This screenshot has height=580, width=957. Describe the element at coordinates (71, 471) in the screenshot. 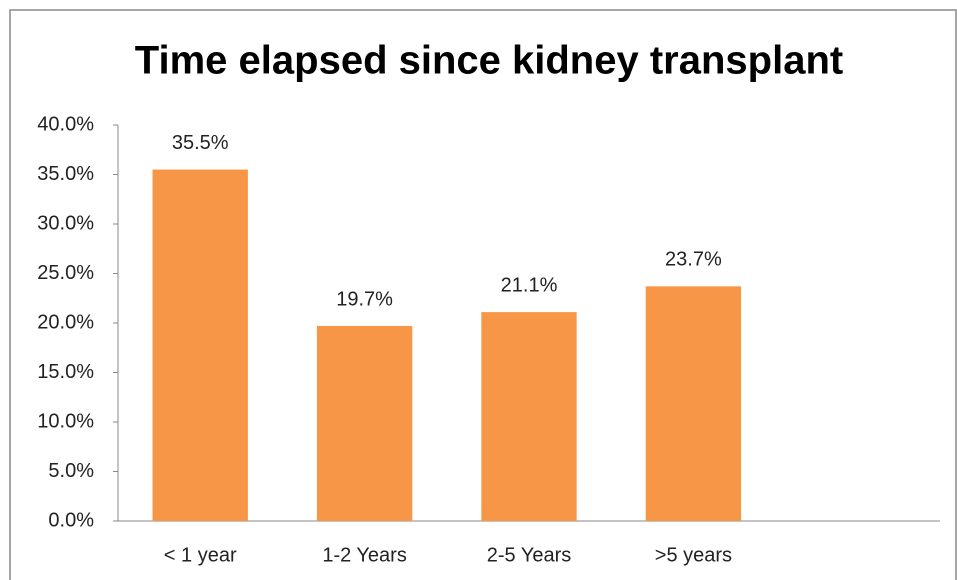

I see `y-tick-label: 5.0%` at that location.